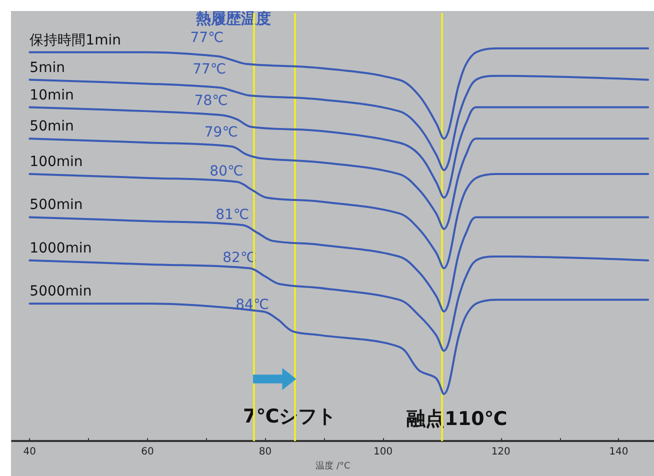 This screenshot has height=476, width=654. I want to click on series-label: 保持時間1min, so click(75, 40).